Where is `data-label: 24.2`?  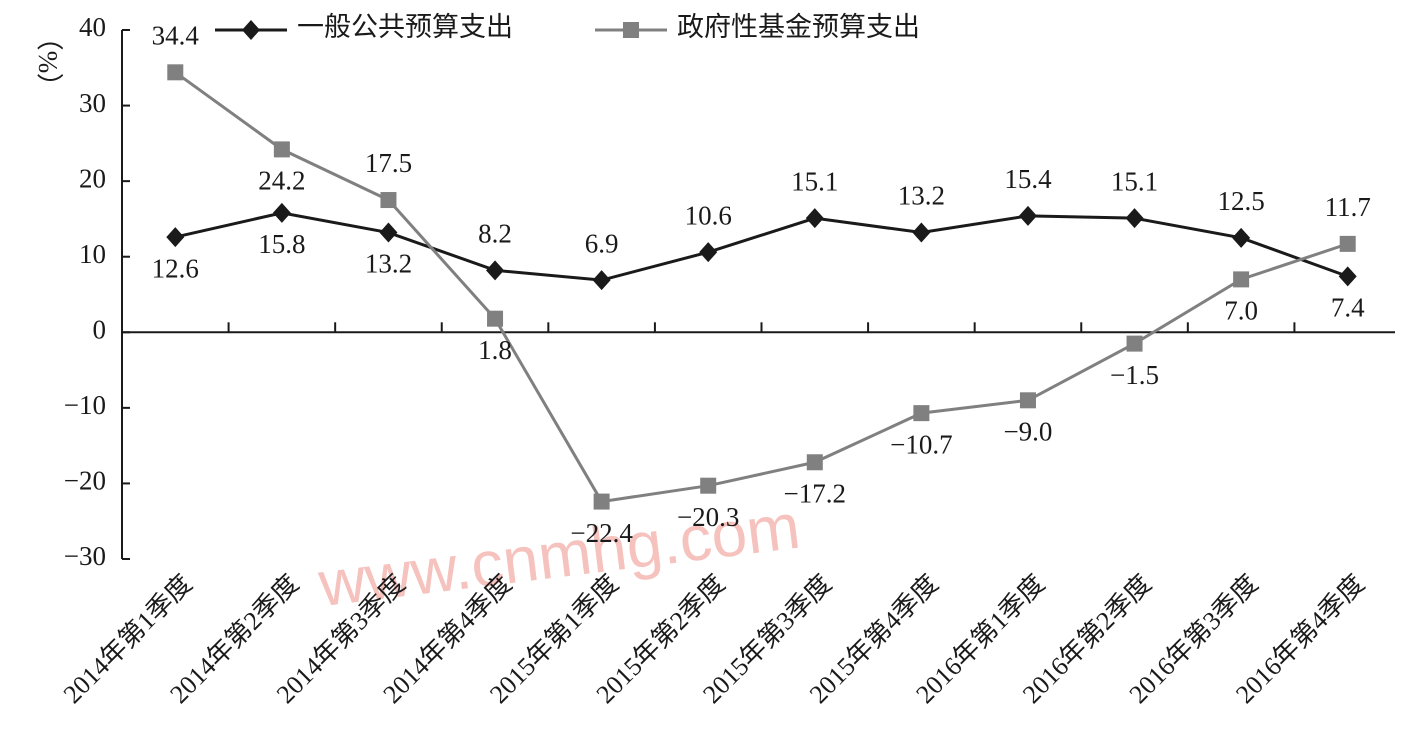
data-label: 24.2 is located at coordinates (281, 181).